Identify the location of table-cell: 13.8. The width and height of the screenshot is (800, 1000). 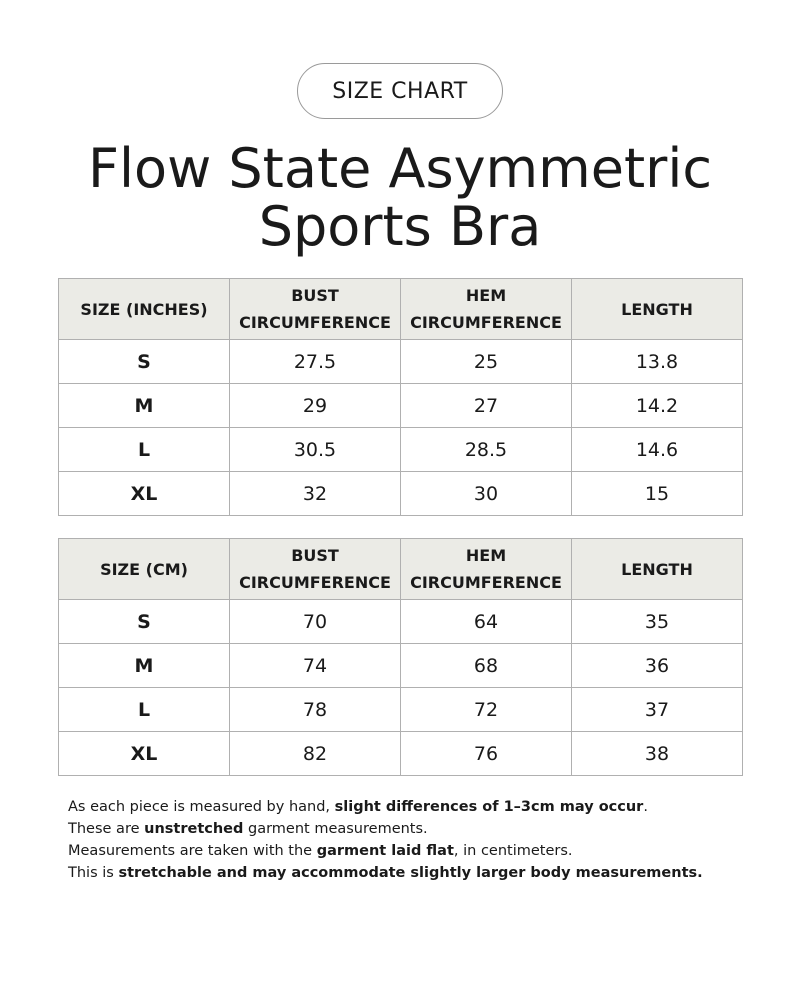
(657, 361).